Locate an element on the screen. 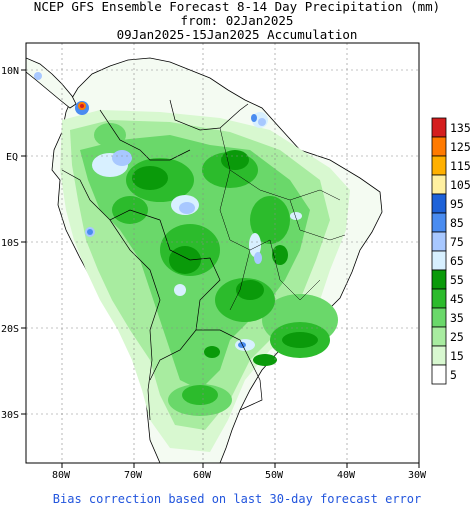  lat-label-20s: 20S is located at coordinates (10, 329).